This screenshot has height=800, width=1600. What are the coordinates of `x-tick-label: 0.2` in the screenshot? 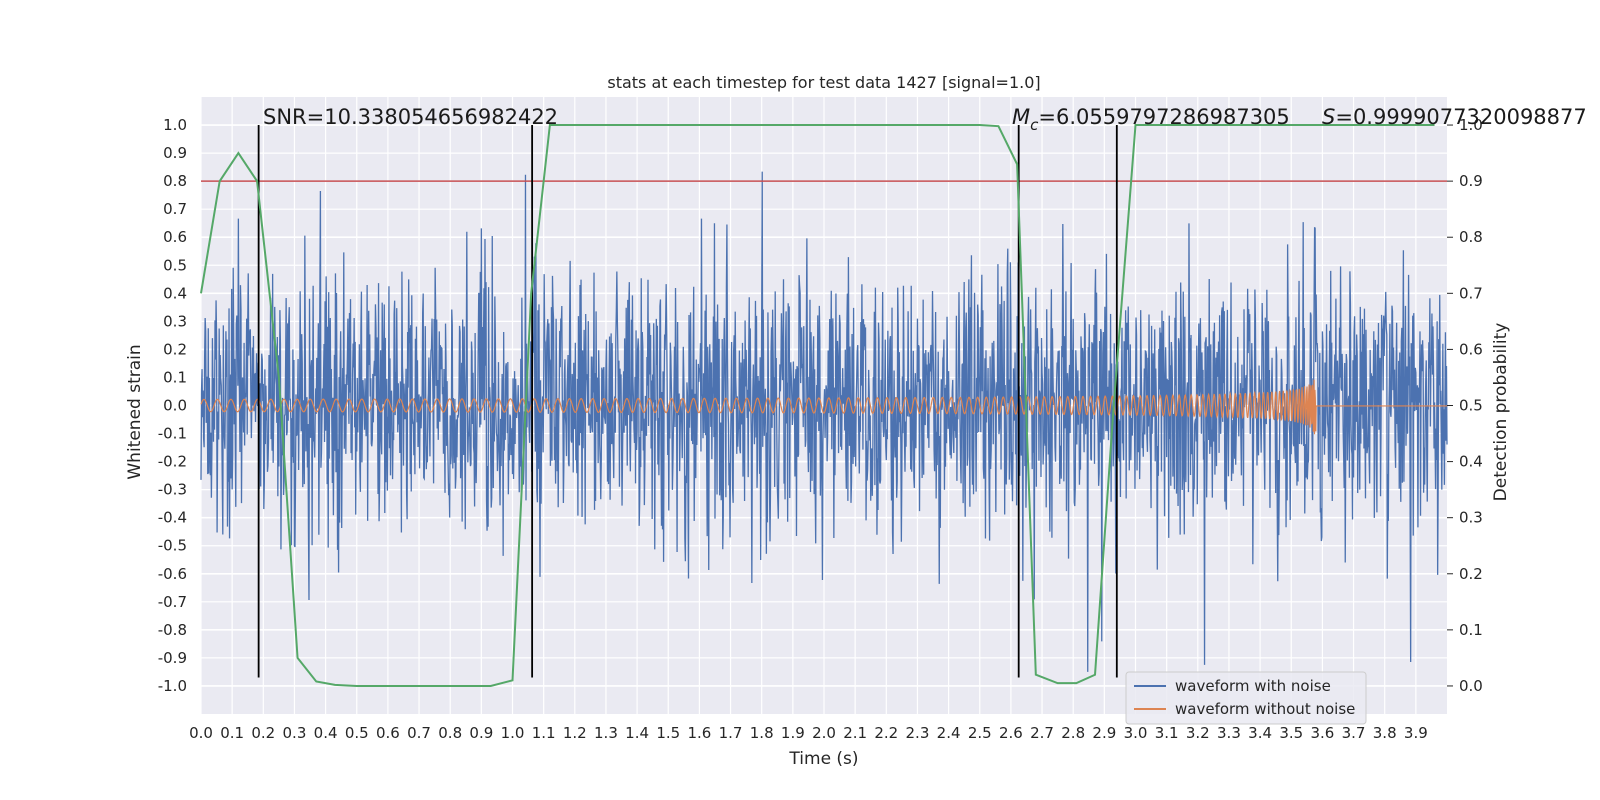 It's located at (263, 733).